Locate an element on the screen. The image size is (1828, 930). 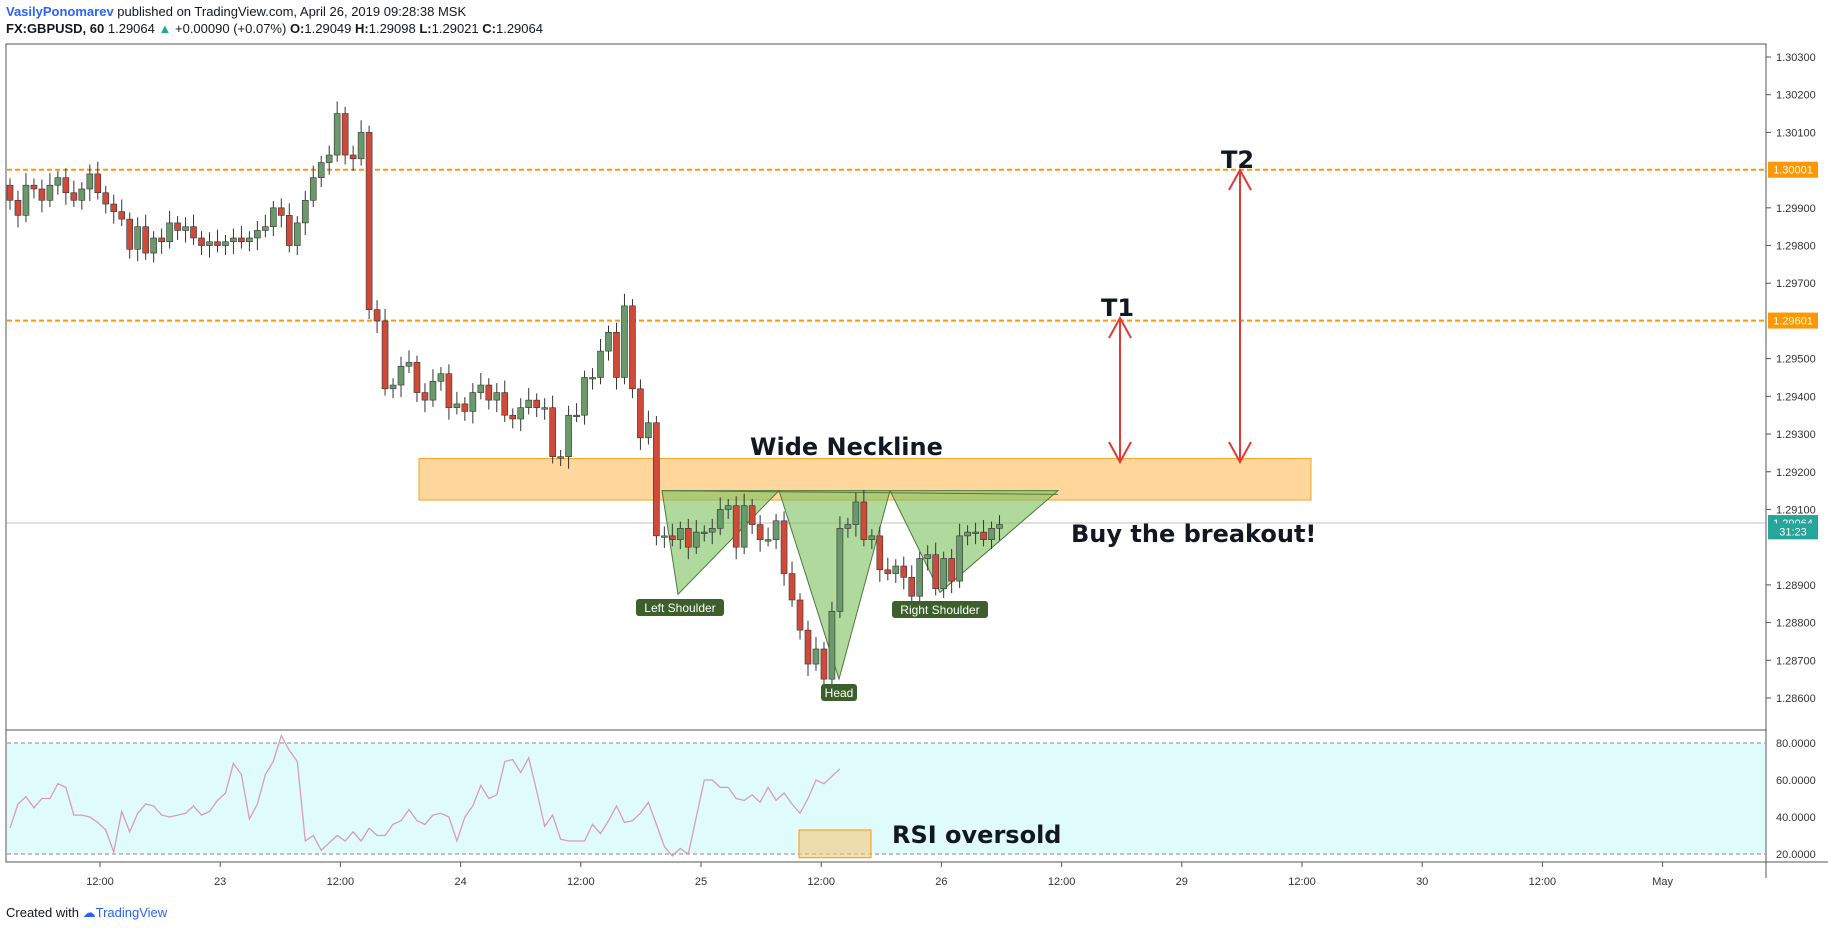
time-tick-label: 24 is located at coordinates (460, 882).